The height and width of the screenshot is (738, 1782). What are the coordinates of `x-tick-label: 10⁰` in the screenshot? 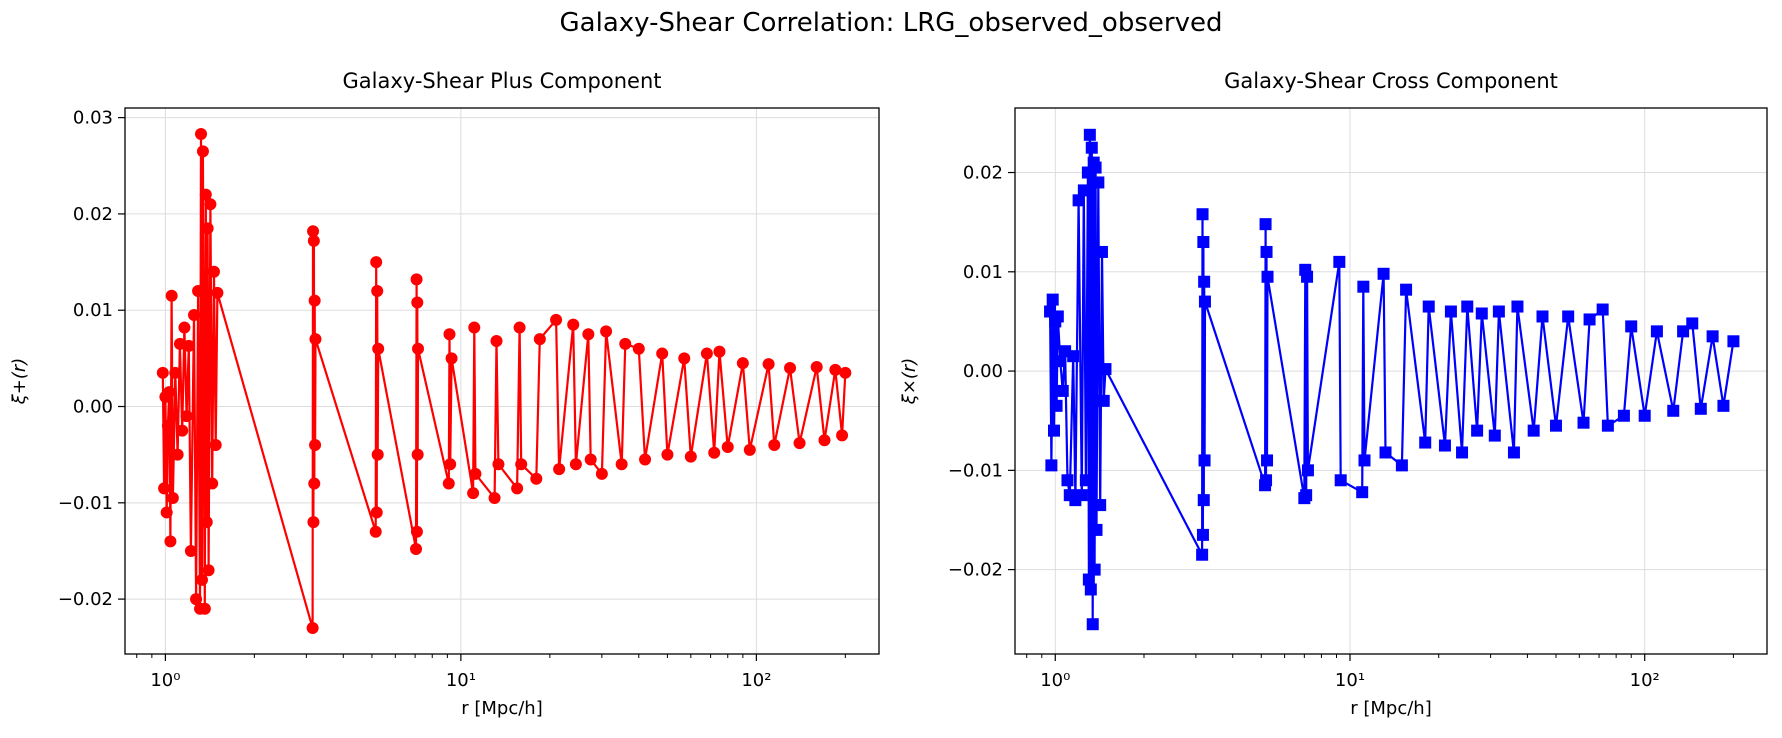 It's located at (165, 680).